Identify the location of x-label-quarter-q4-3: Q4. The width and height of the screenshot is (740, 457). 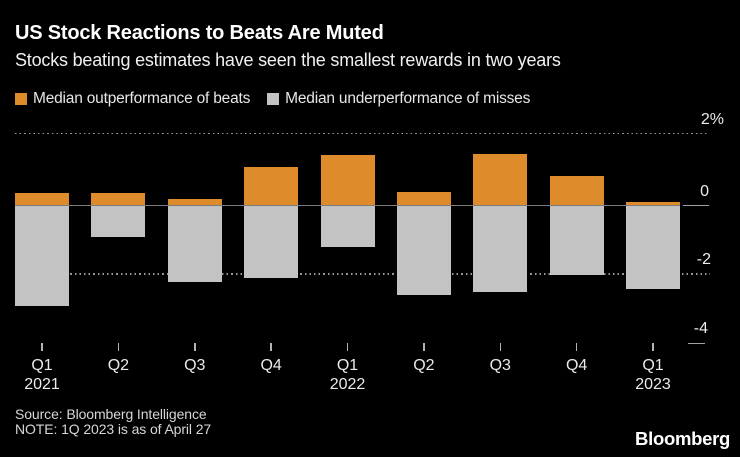
(271, 365).